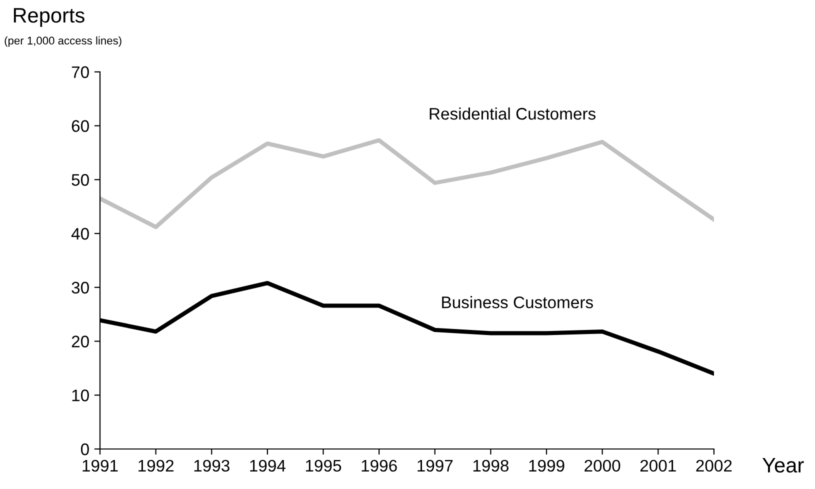  Describe the element at coordinates (324, 466) in the screenshot. I see `x-tick-label: 1995` at that location.